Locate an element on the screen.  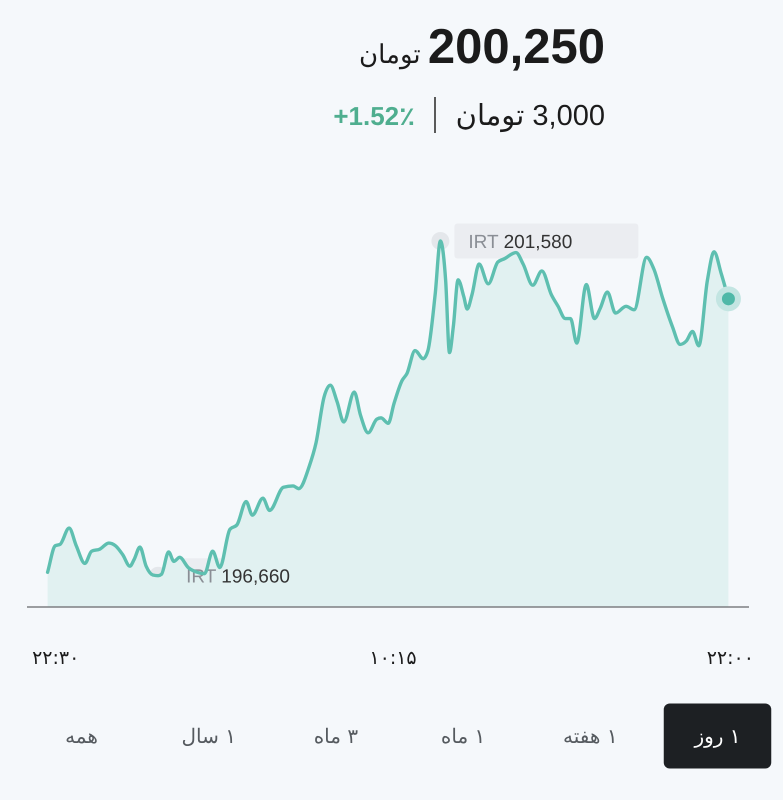
annotation: ۱ ماه is located at coordinates (463, 736).